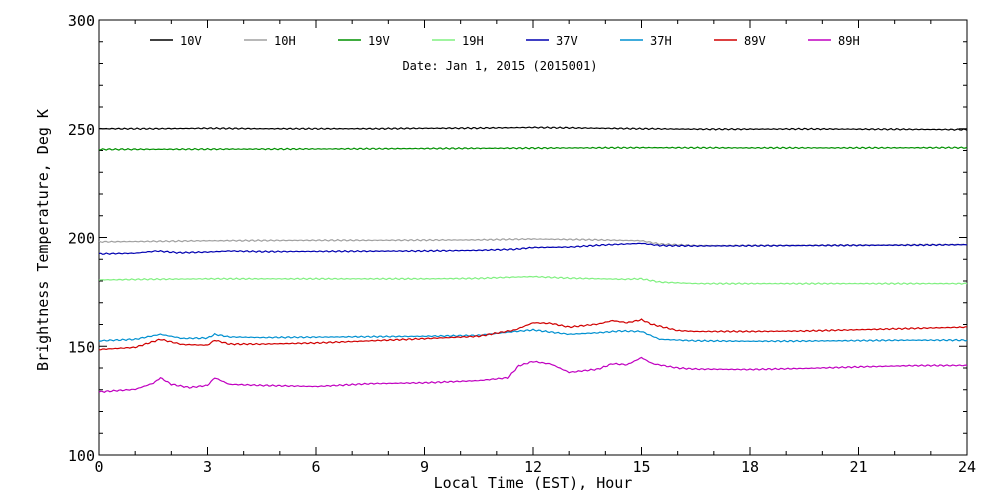  I want to click on x-axis-title: Local Time (EST), Hour, so click(533, 483).